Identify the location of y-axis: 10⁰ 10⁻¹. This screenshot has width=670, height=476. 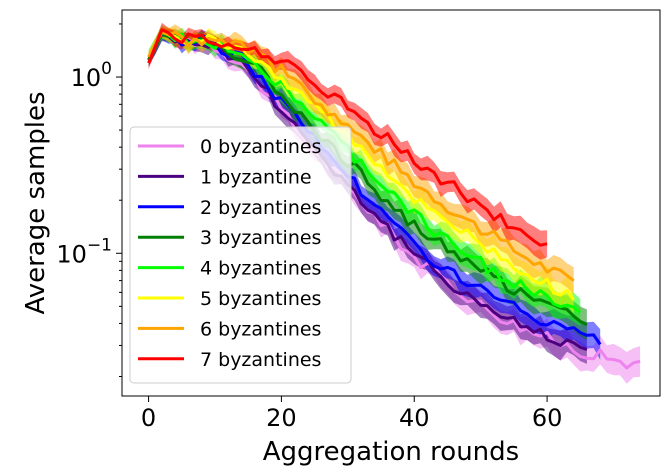
(89, 200).